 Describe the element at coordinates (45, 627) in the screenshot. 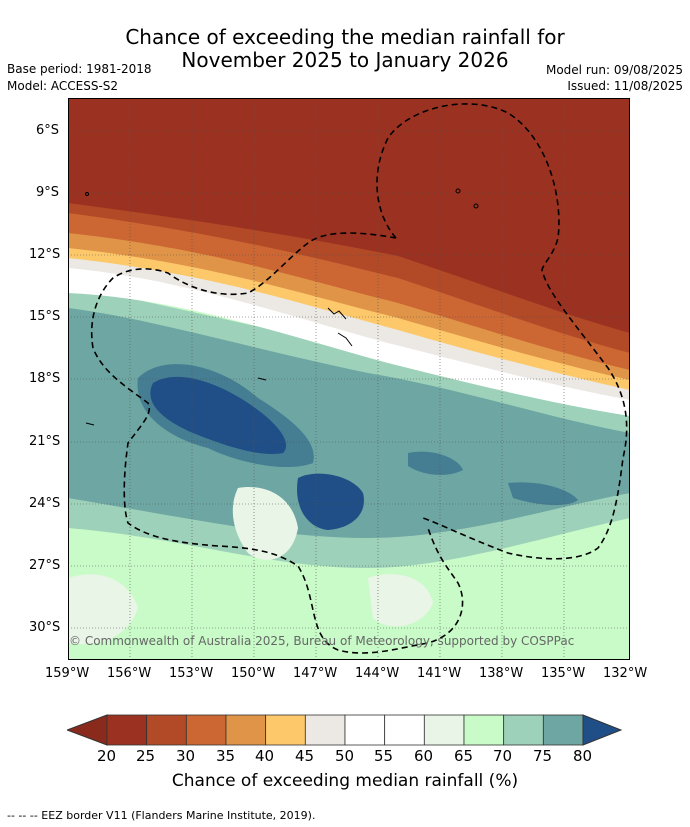

I see `lat-tick-label: 30°S` at that location.